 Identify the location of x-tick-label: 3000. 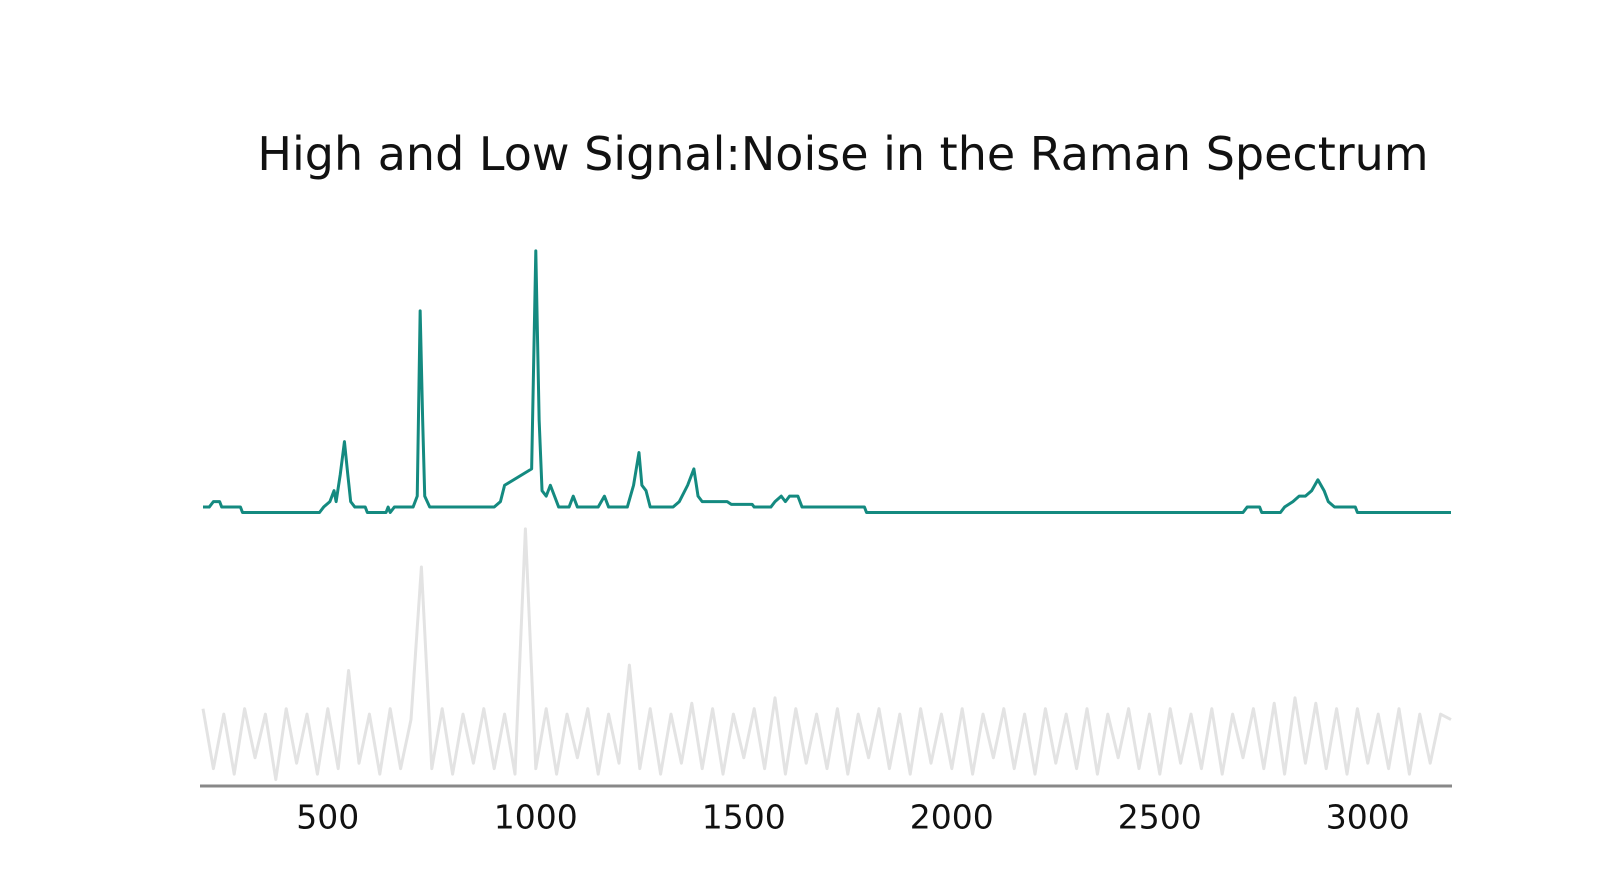
(1368, 817).